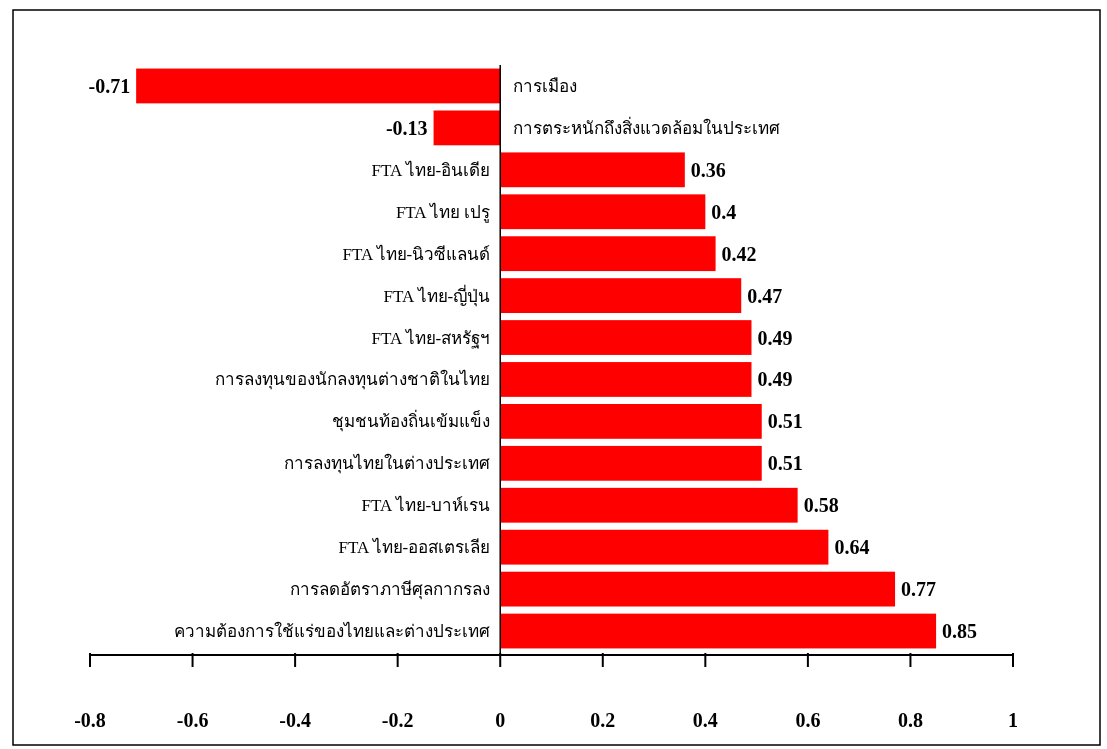 This screenshot has width=1107, height=749. What do you see at coordinates (353, 380) in the screenshot?
I see `y-tick-label: การลงทุนของนักลงทุนต่างชาติในไทย` at bounding box center [353, 380].